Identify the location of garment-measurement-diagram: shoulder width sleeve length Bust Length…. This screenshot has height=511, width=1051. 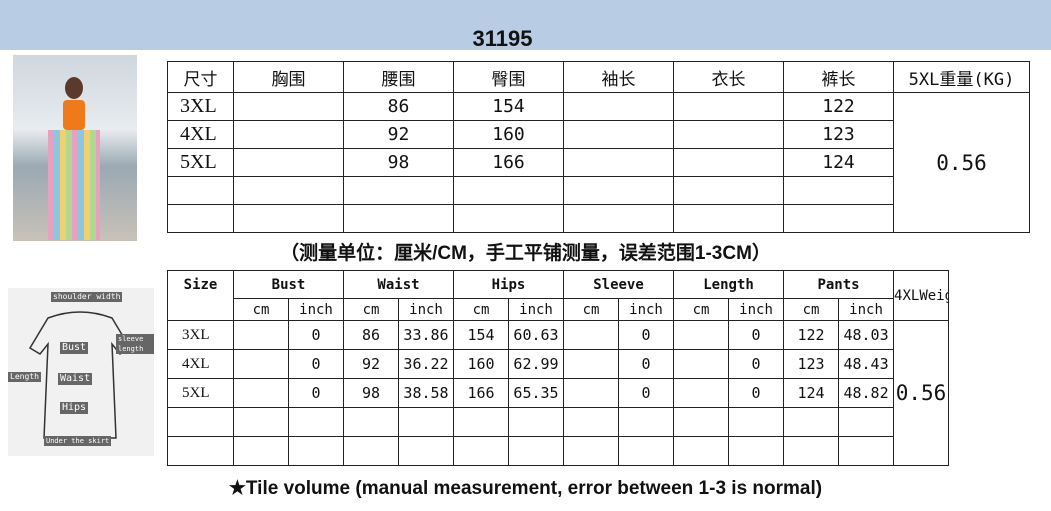
(81, 372).